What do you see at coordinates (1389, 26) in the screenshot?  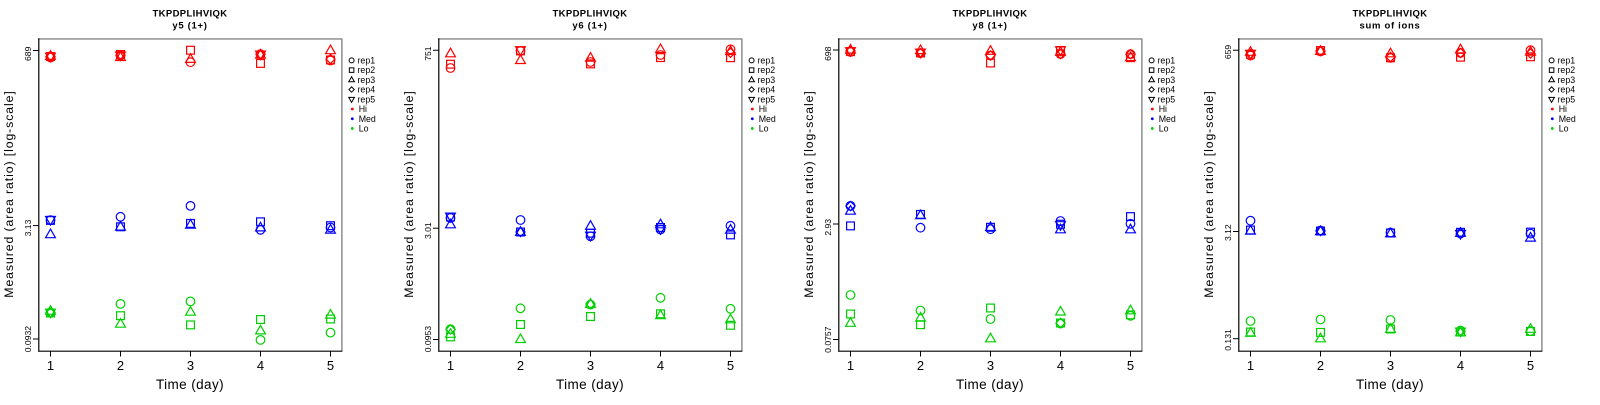 I see `svg-text: sum of ions` at bounding box center [1389, 26].